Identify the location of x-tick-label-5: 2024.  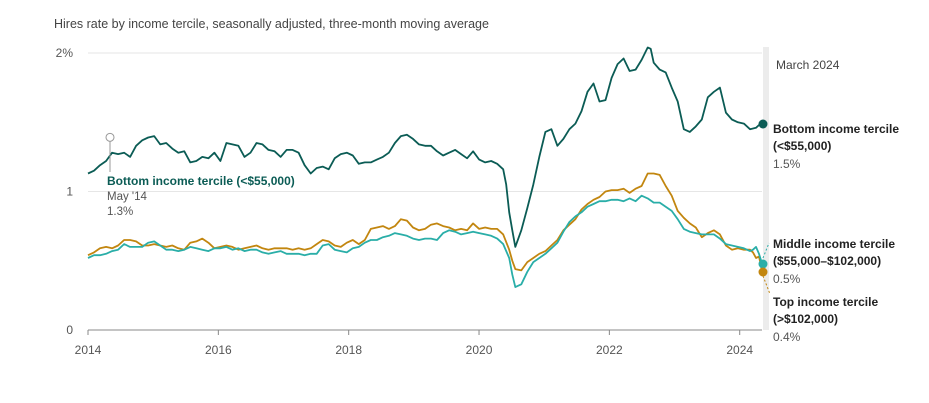
(739, 350).